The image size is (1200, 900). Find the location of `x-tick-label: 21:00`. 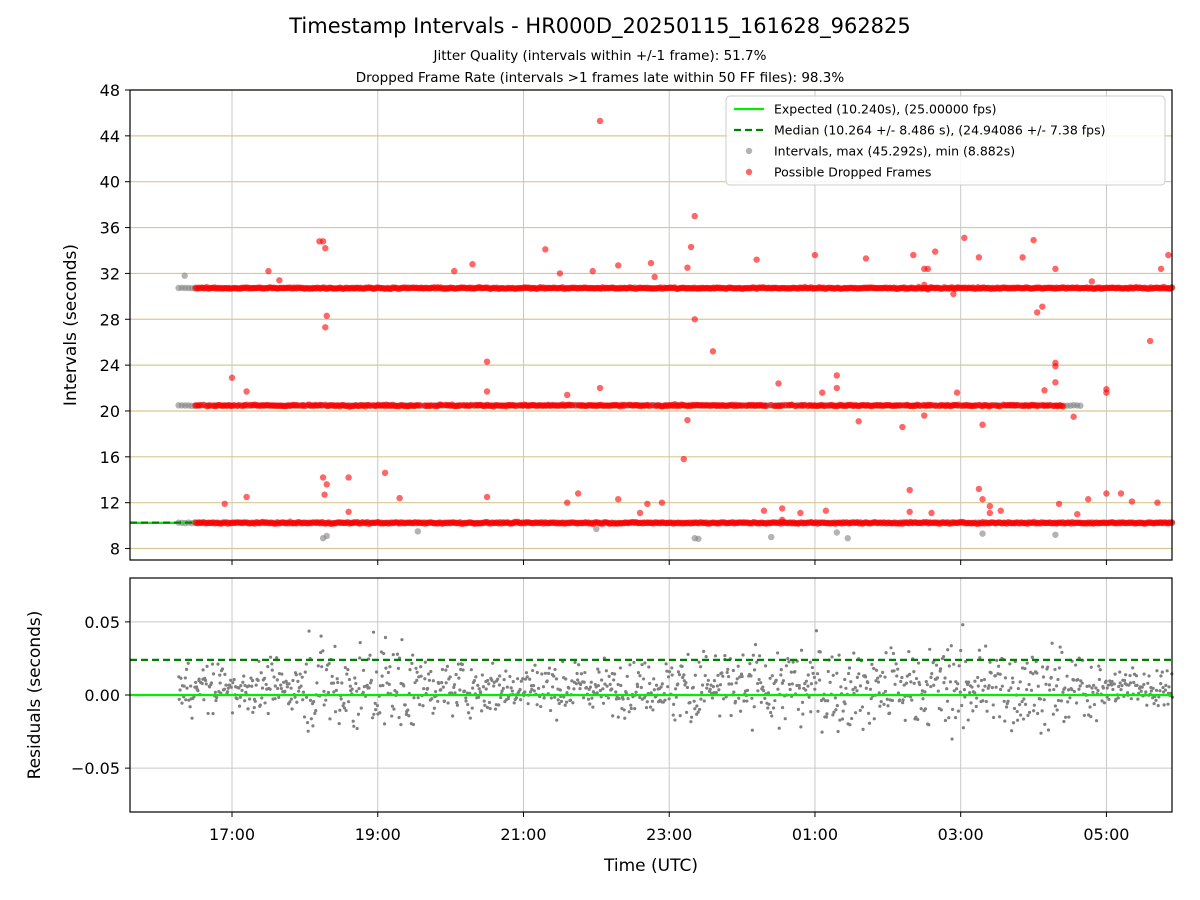

x-tick-label: 21:00 is located at coordinates (523, 834).